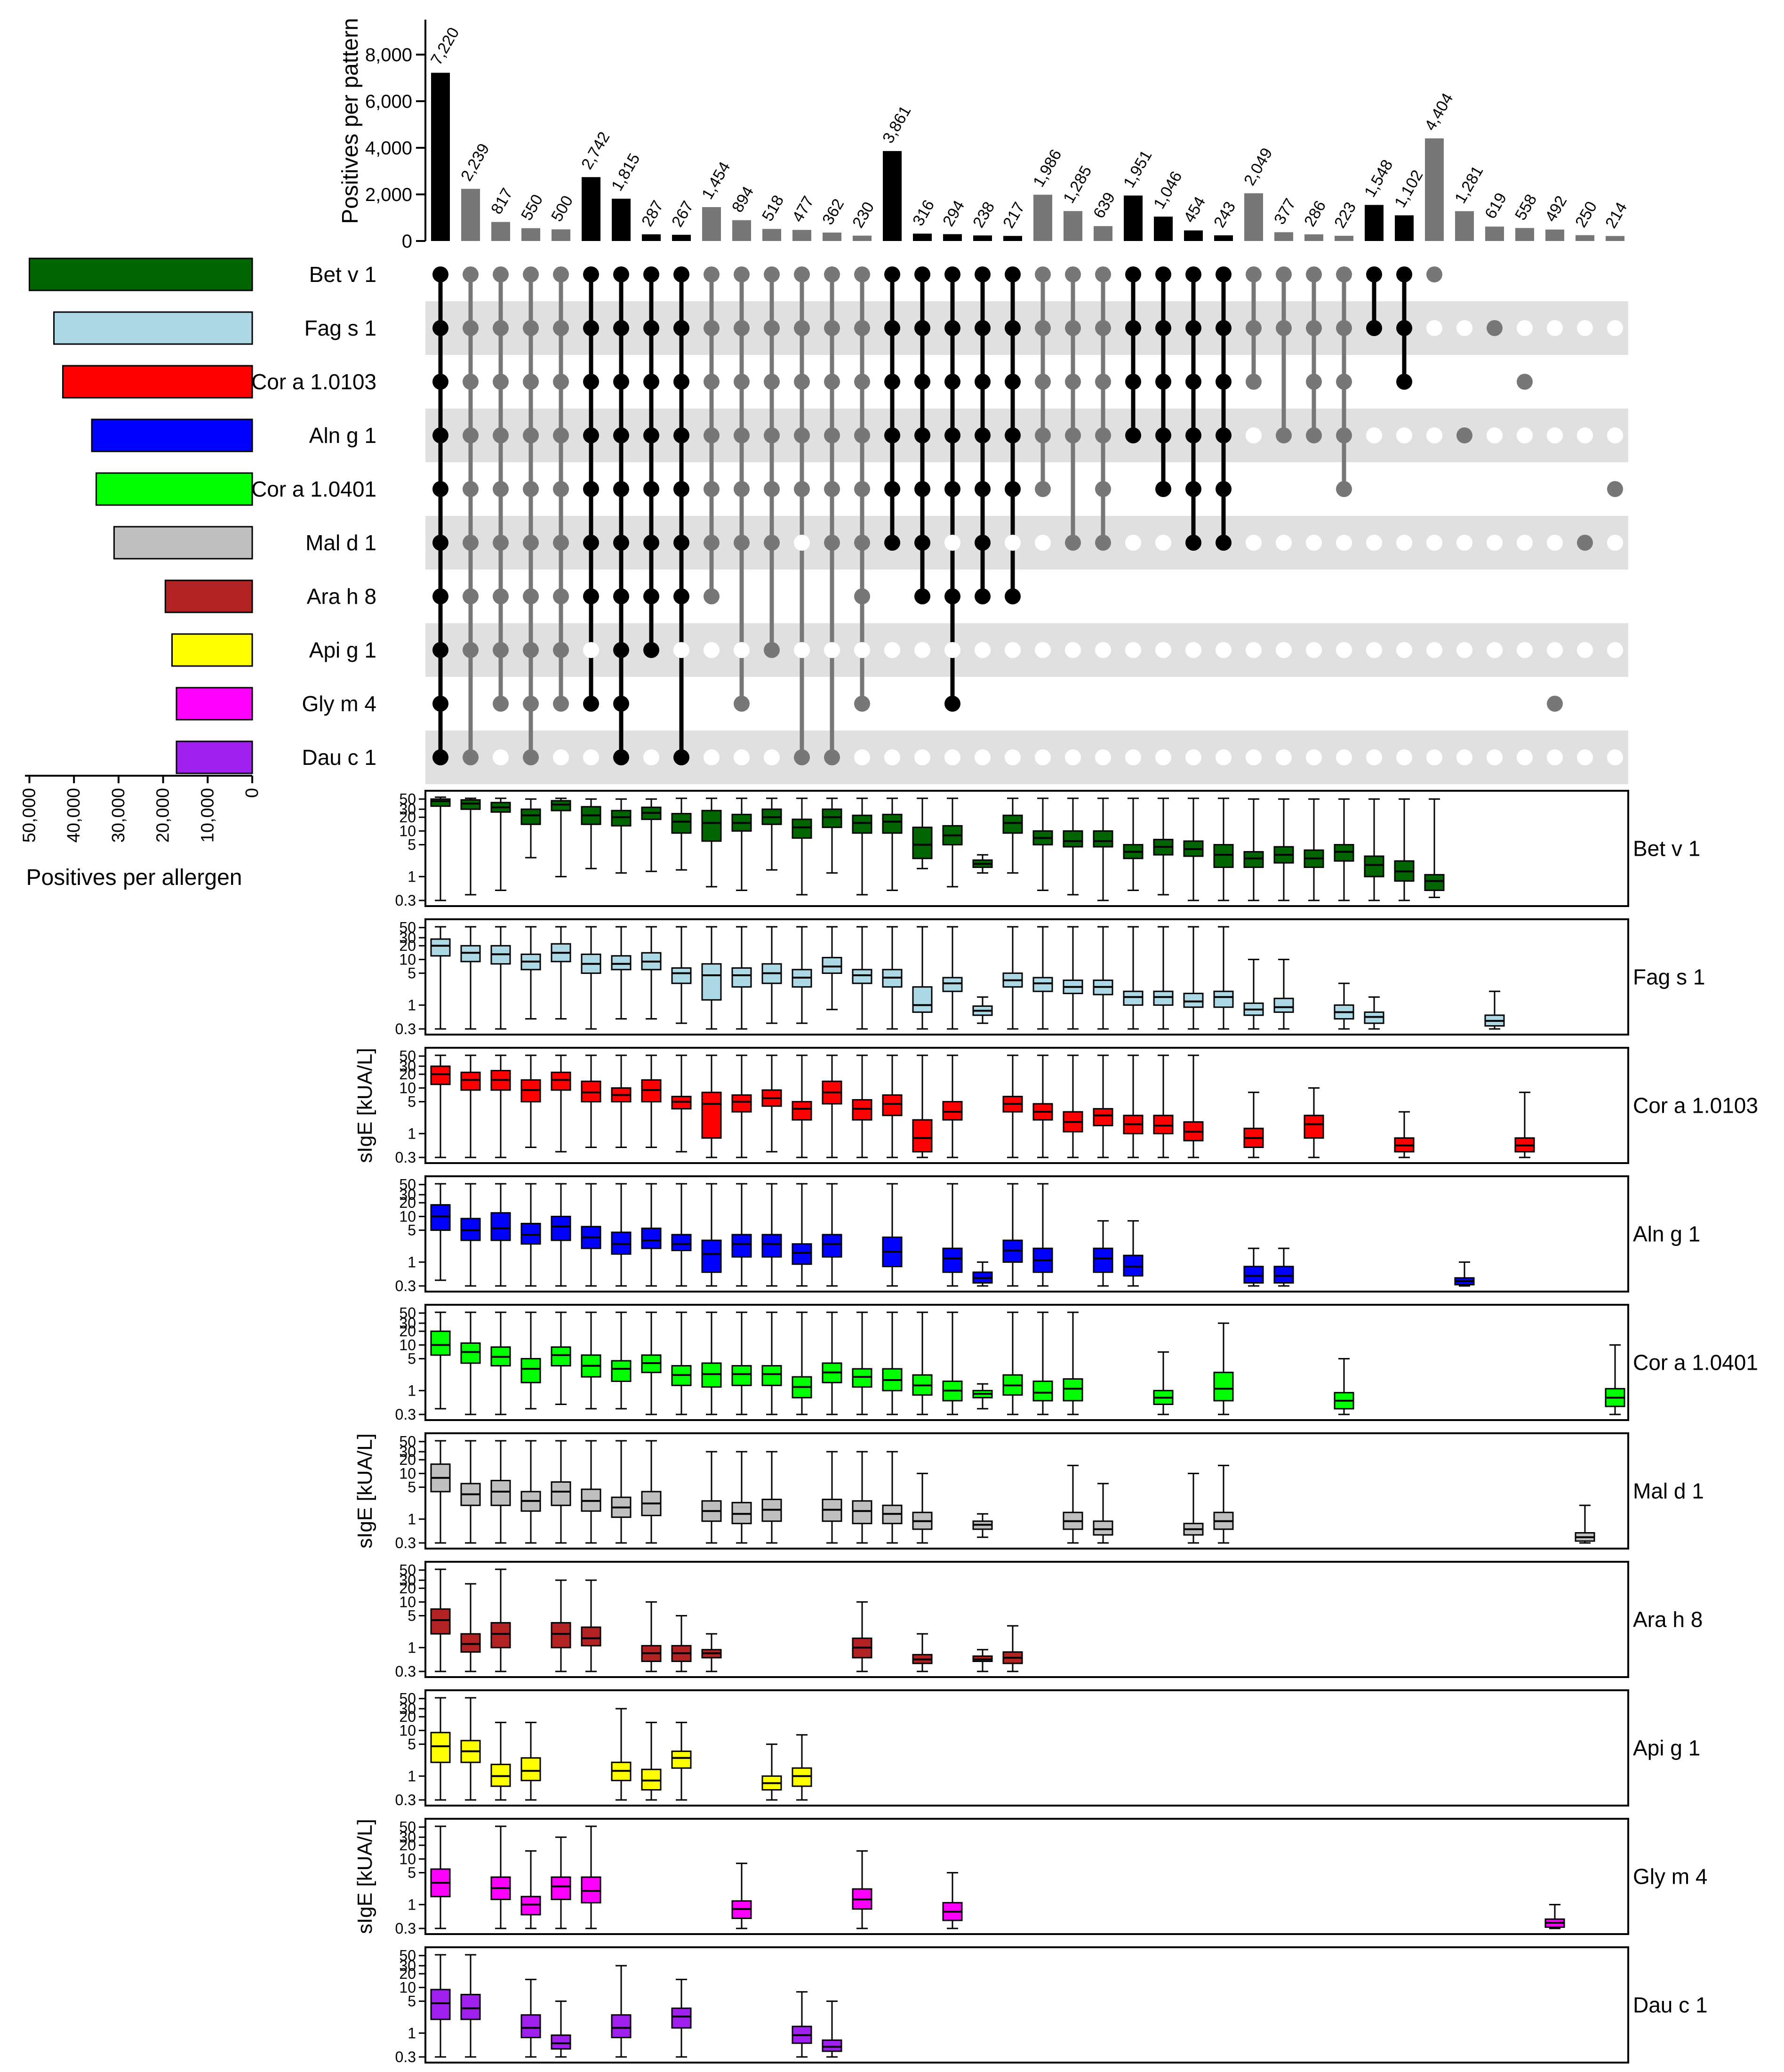  I want to click on set-name-label: Mal d 1, so click(340, 542).